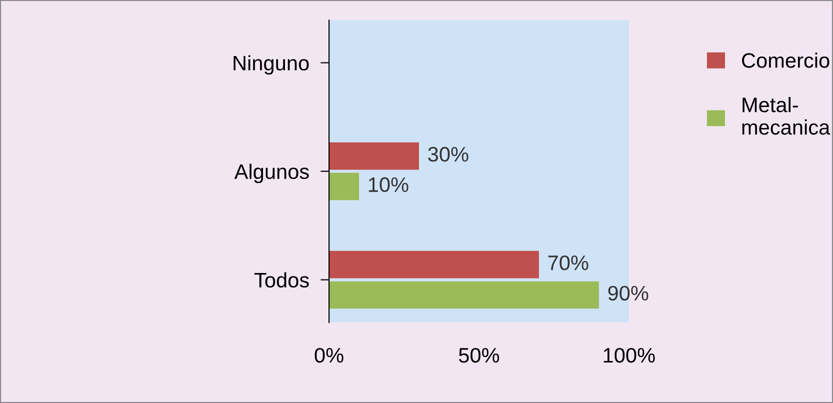 The image size is (833, 403). What do you see at coordinates (281, 280) in the screenshot?
I see `y-tick-label: Todos` at bounding box center [281, 280].